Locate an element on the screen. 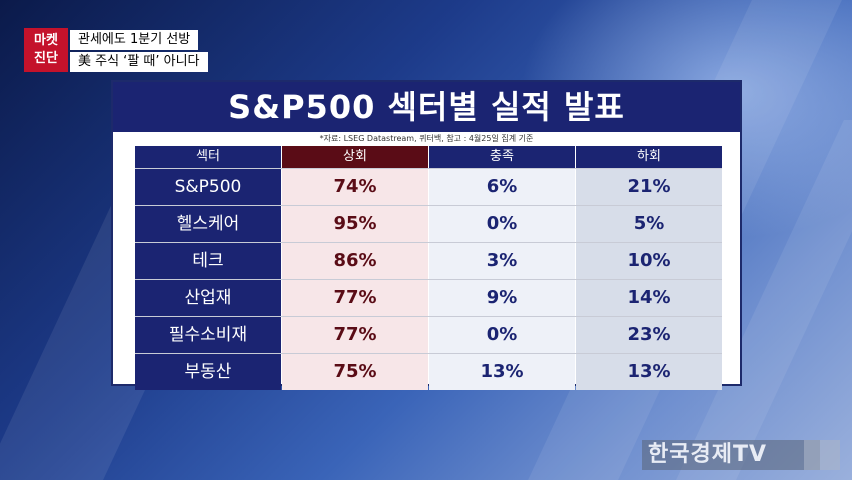  header-sector: 섹터 is located at coordinates (208, 157).